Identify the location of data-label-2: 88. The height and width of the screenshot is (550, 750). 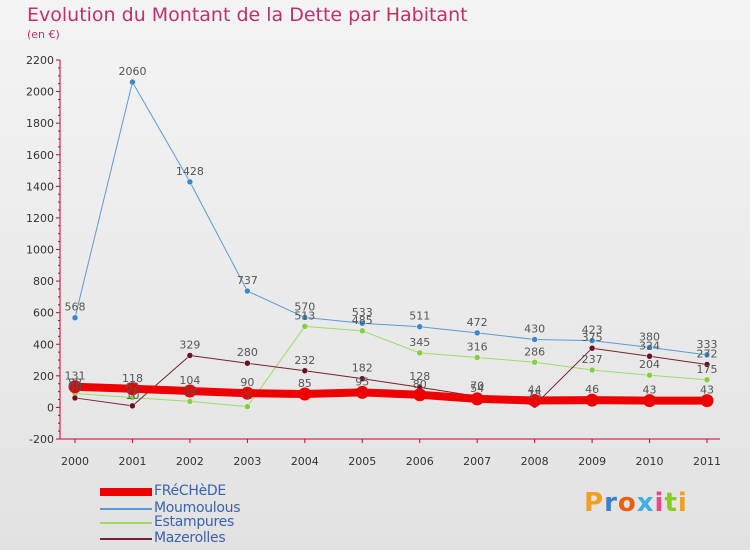
(75, 383).